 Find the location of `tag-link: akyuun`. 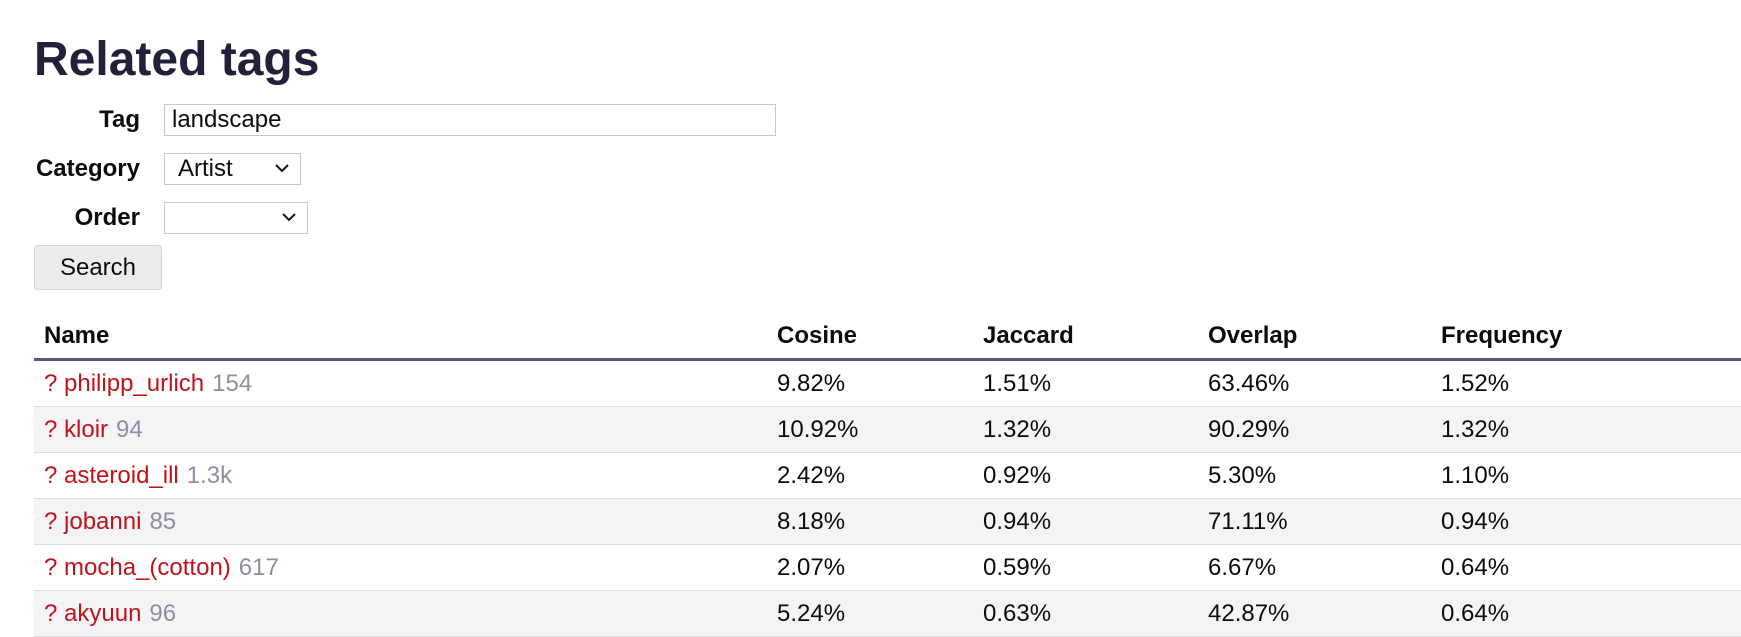

tag-link: akyuun is located at coordinates (103, 613).